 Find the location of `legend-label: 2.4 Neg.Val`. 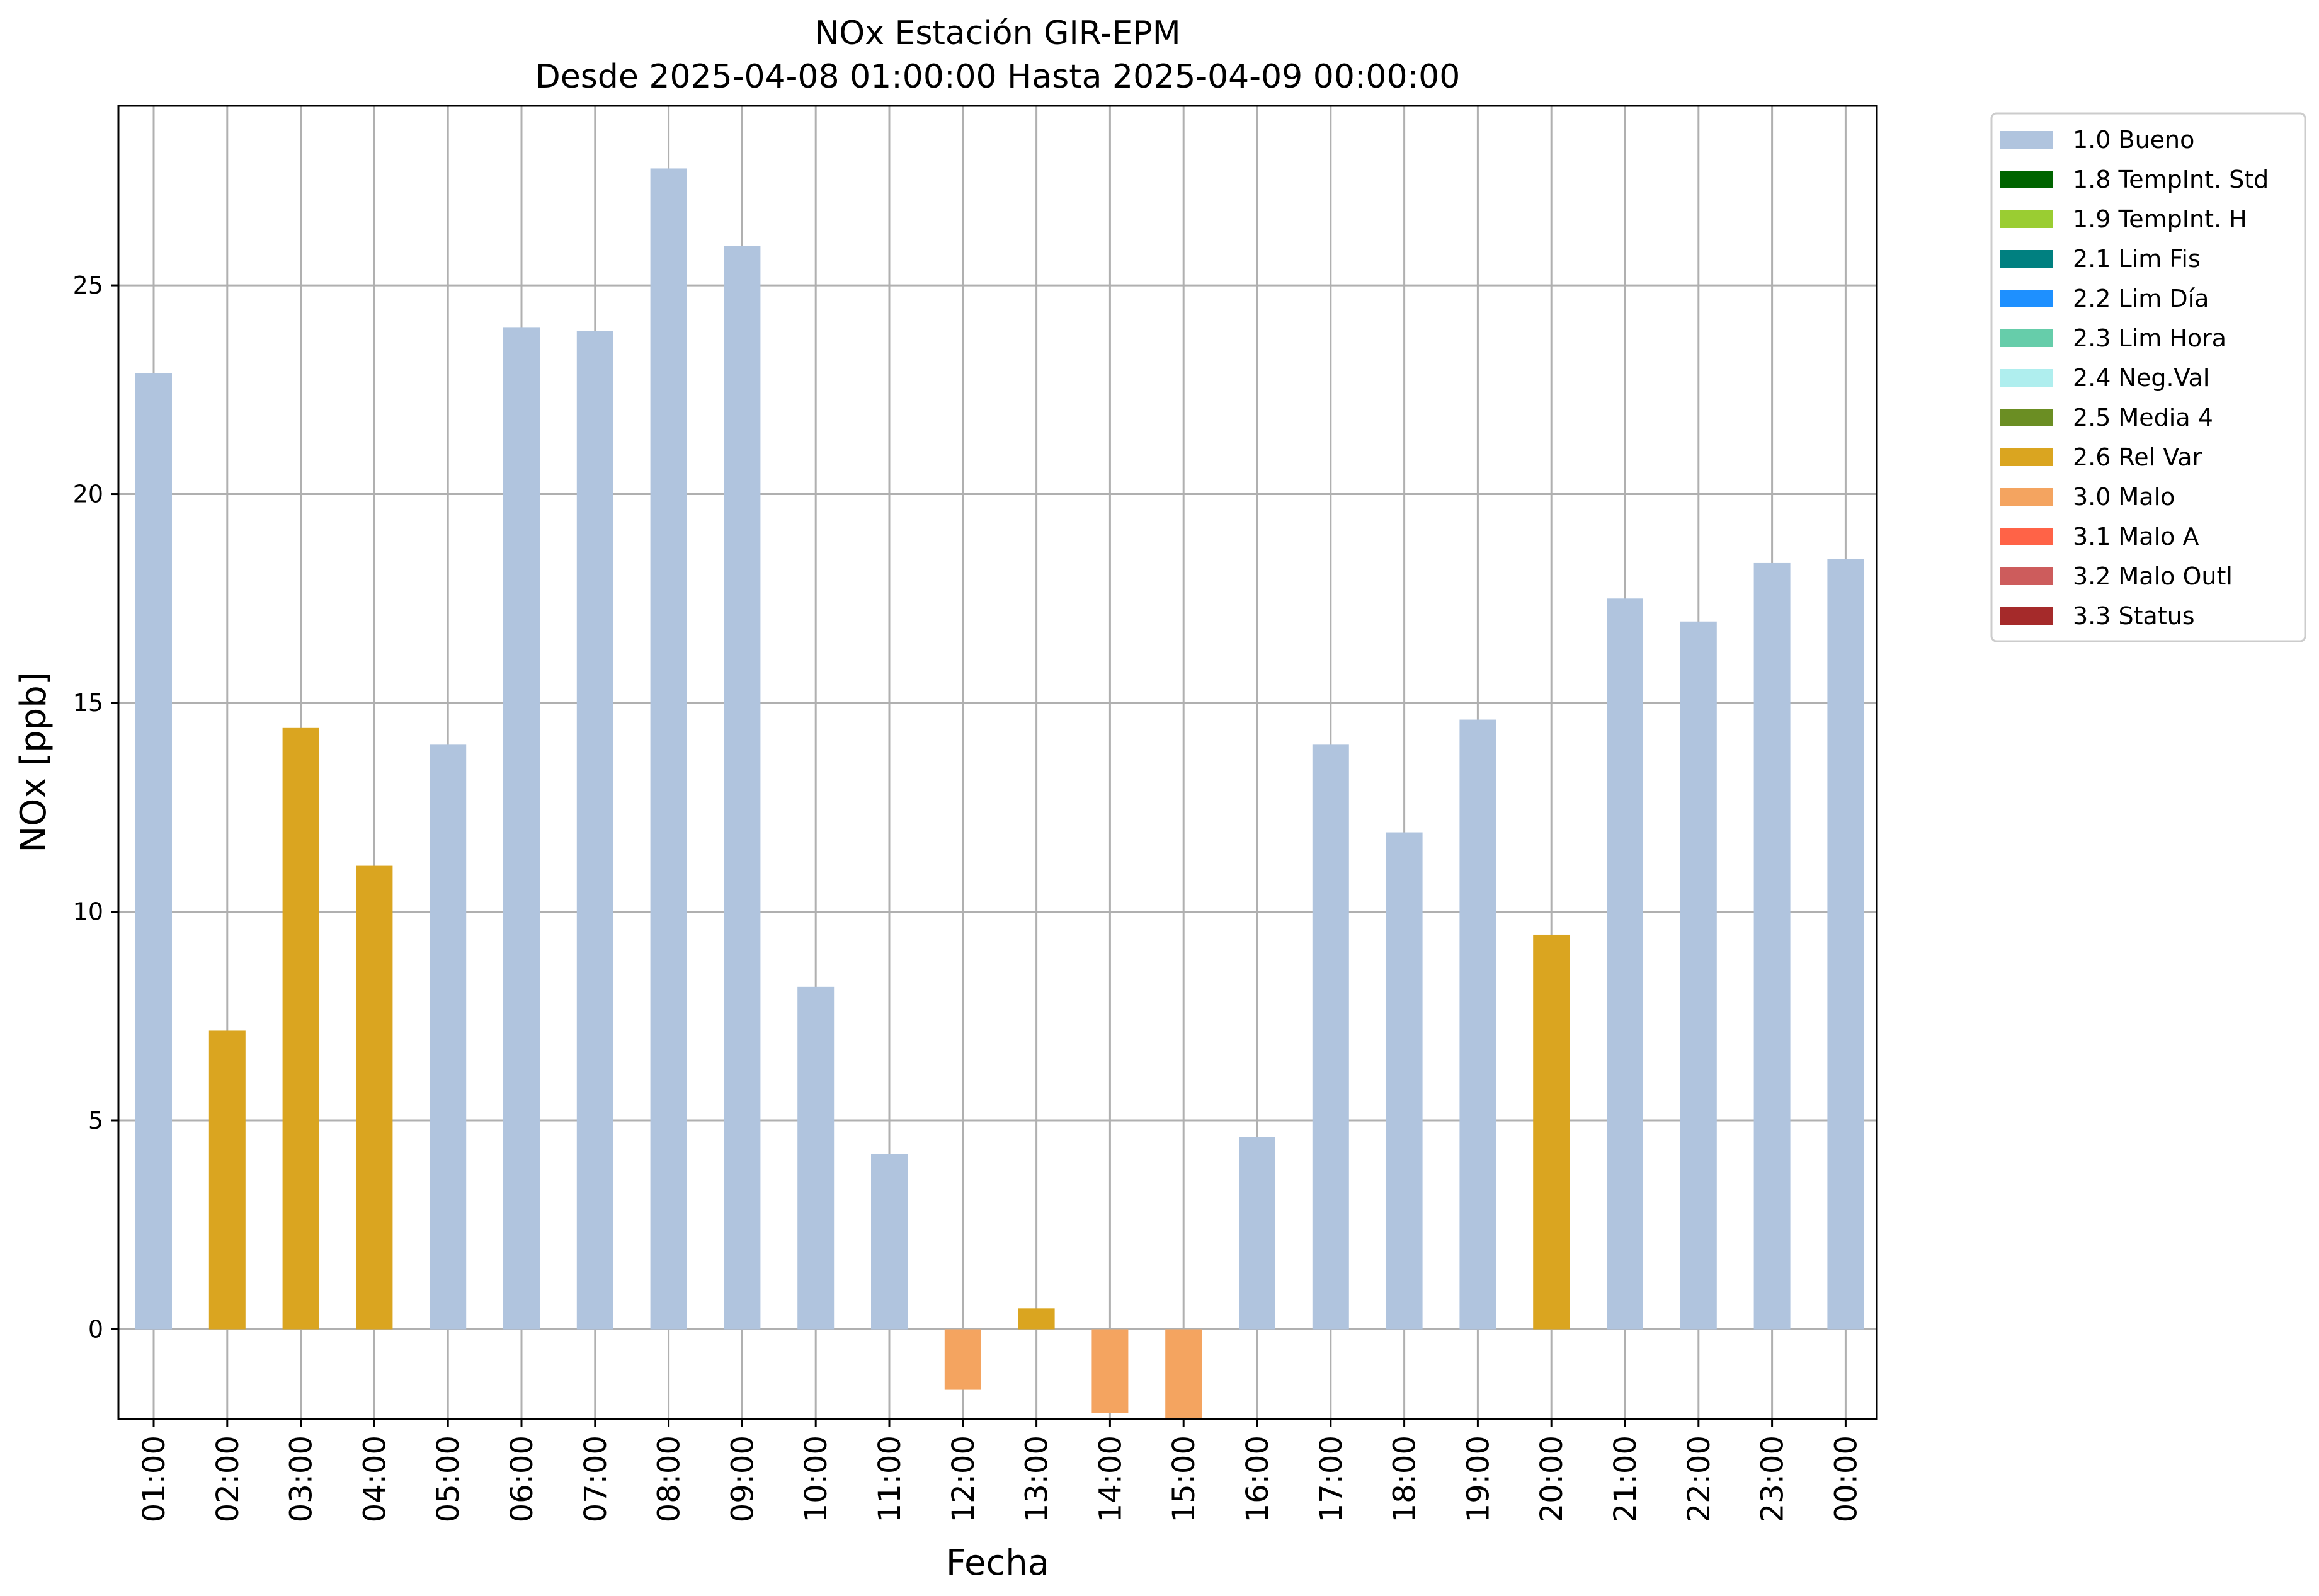

legend-label: 2.4 Neg.Val is located at coordinates (2141, 378).